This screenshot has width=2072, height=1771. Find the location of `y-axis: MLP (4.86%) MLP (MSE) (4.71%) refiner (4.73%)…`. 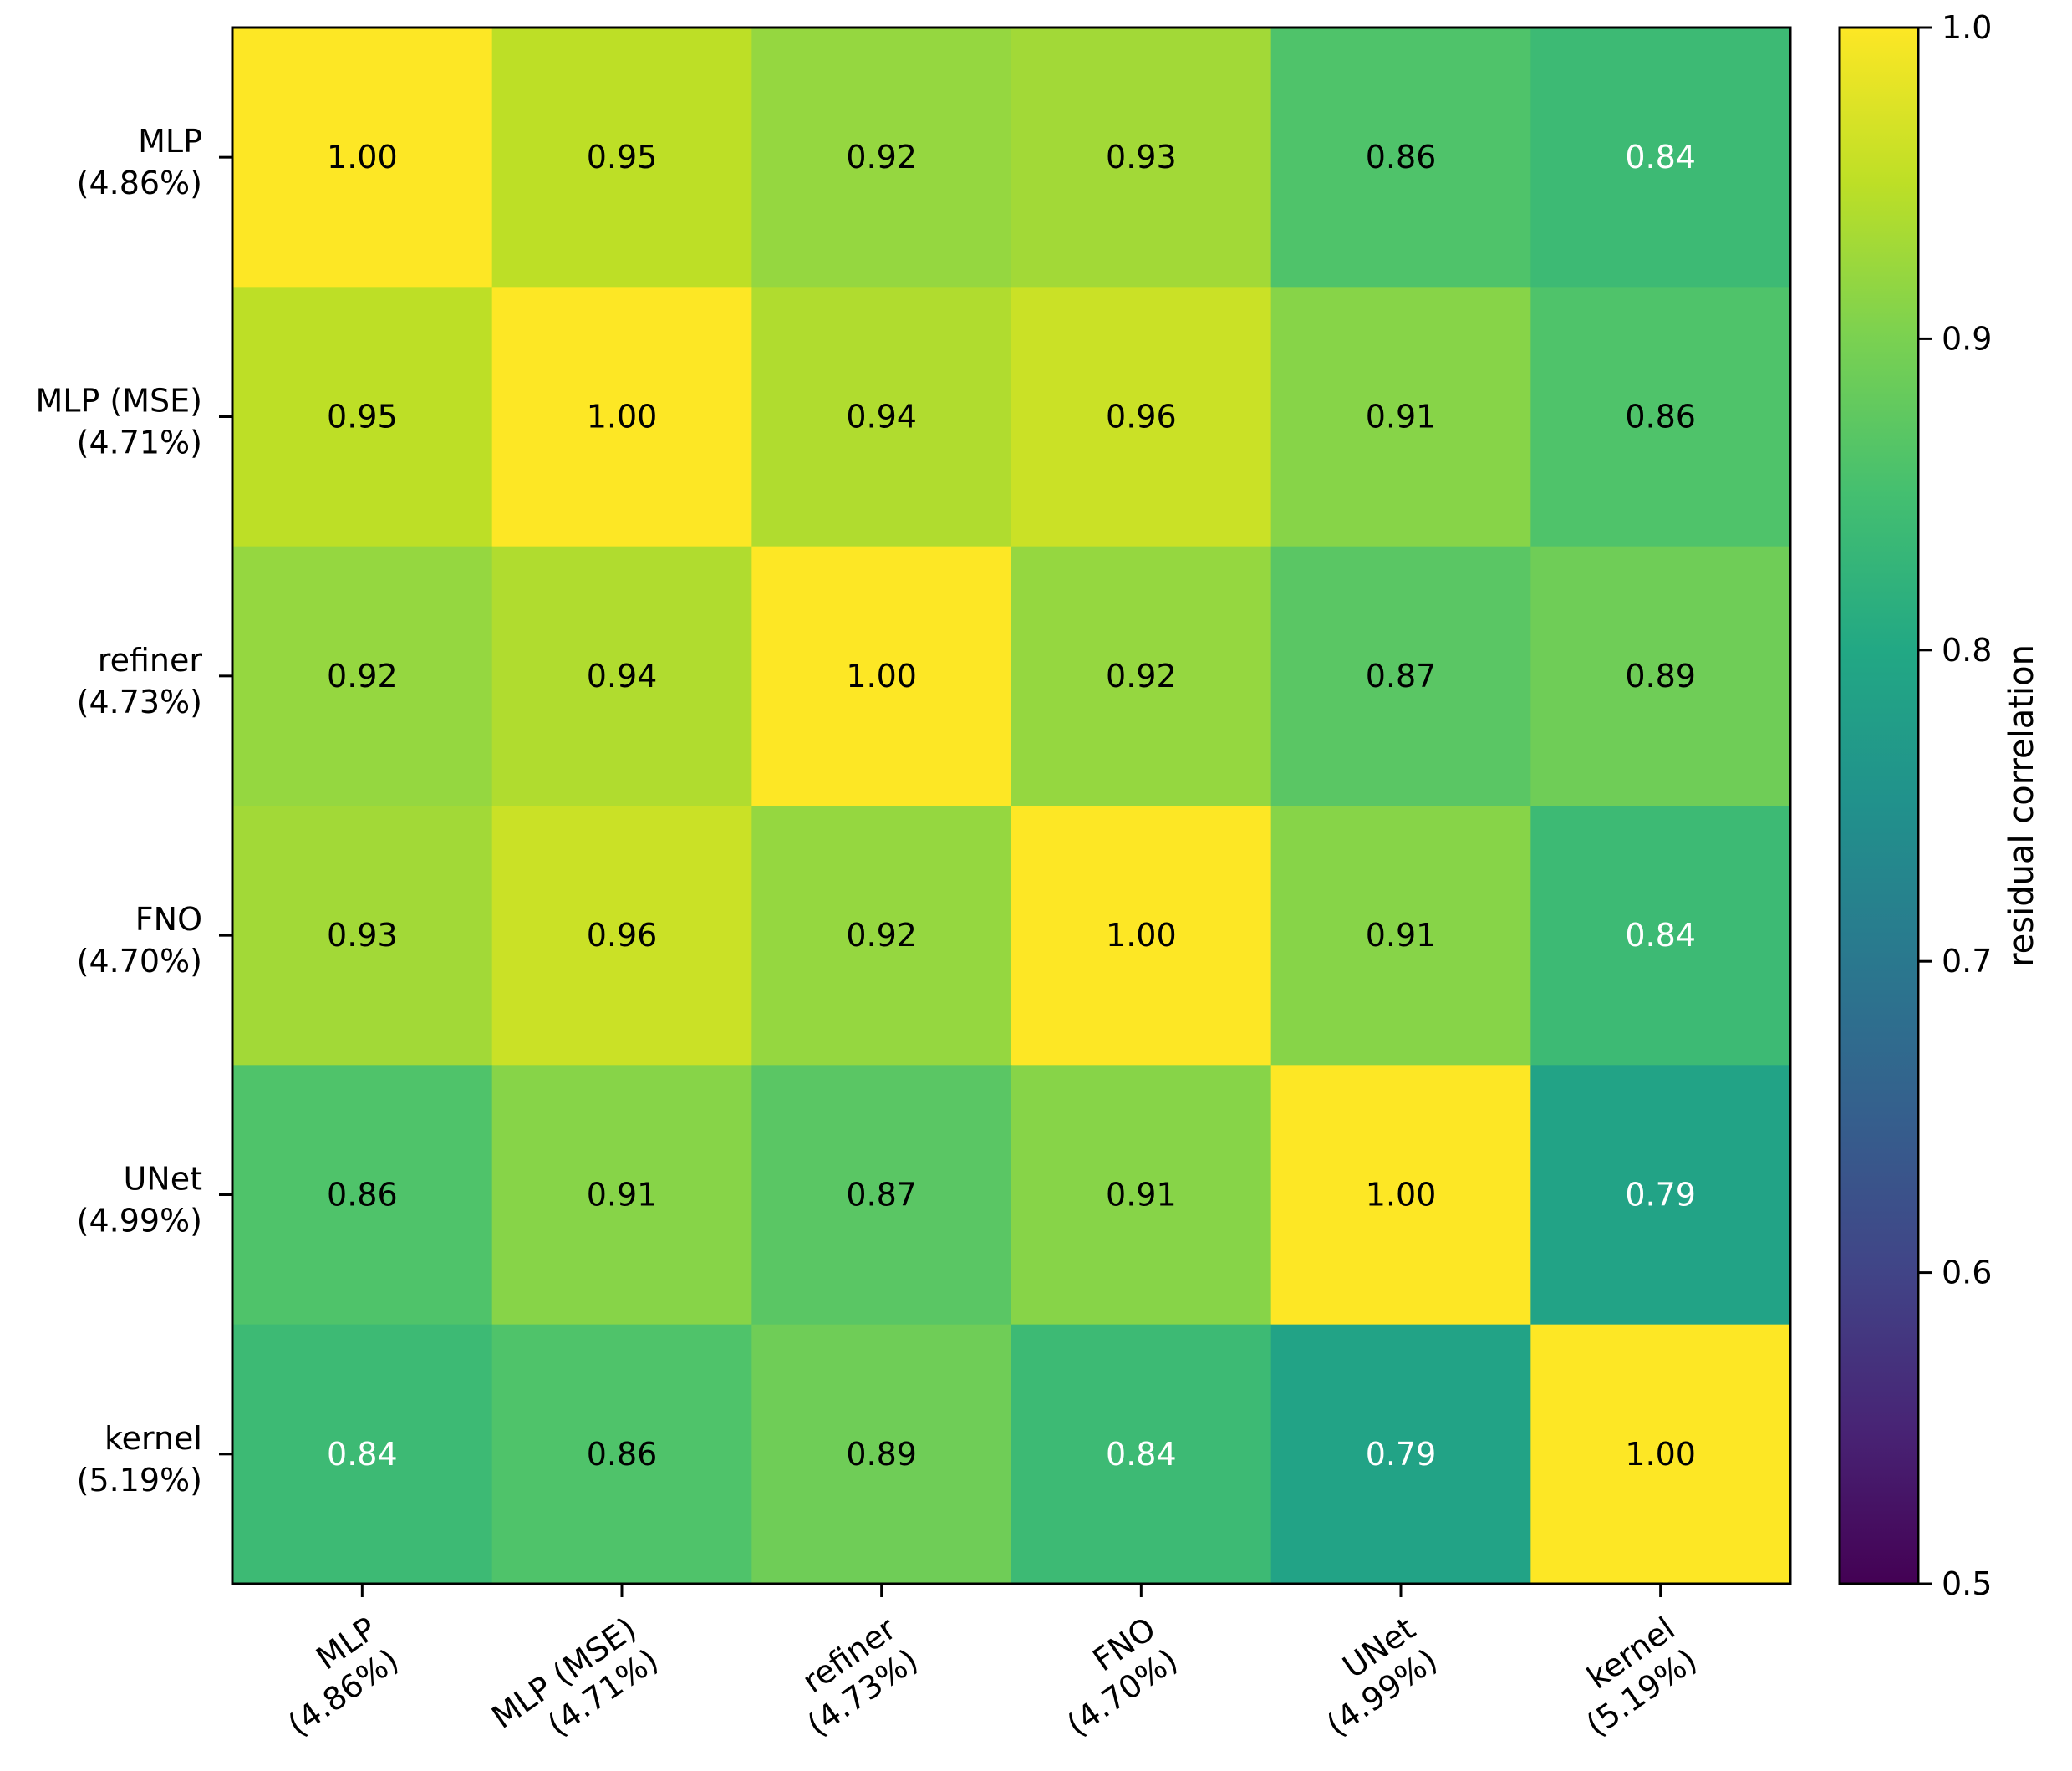

y-axis: MLP (4.86%) MLP (MSE) (4.71%) refiner (4.73%)… is located at coordinates (133, 811).